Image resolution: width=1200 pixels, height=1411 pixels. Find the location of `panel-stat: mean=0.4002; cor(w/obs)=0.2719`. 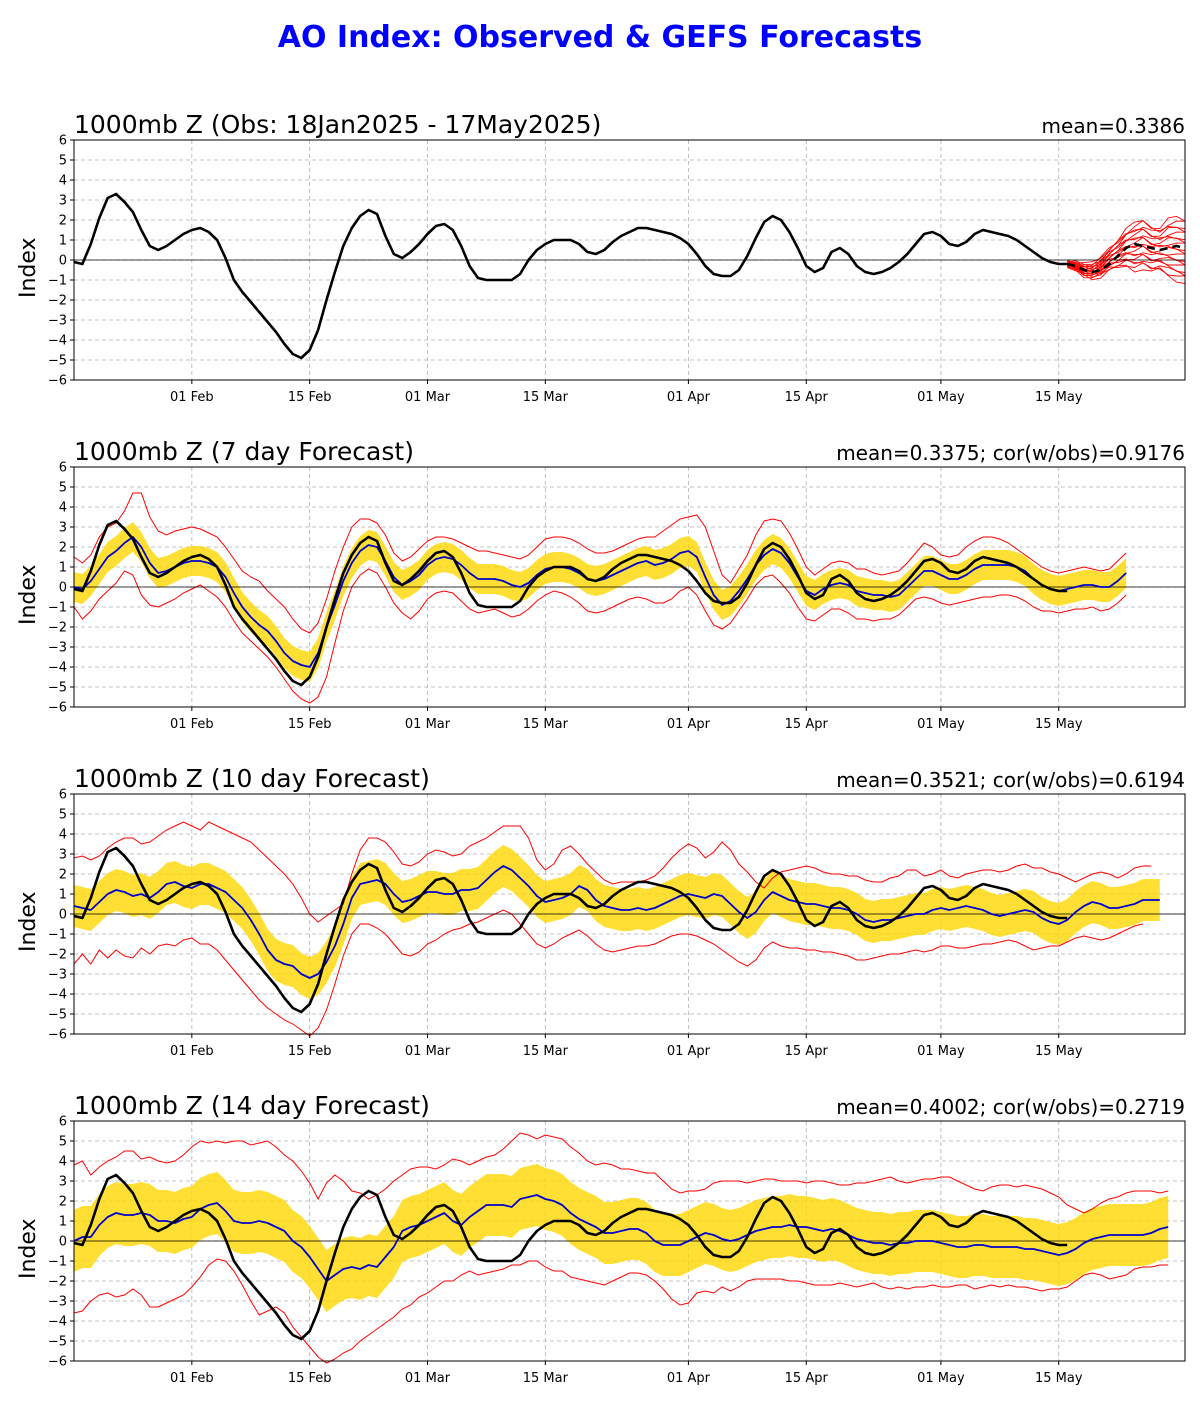

panel-stat: mean=0.4002; cor(w/obs)=0.2719 is located at coordinates (1010, 1107).